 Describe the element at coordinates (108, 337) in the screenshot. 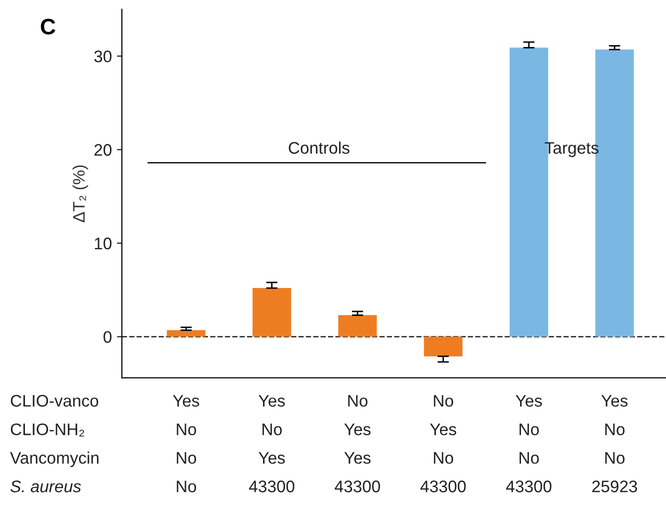

I see `y-tick-label: 0` at that location.